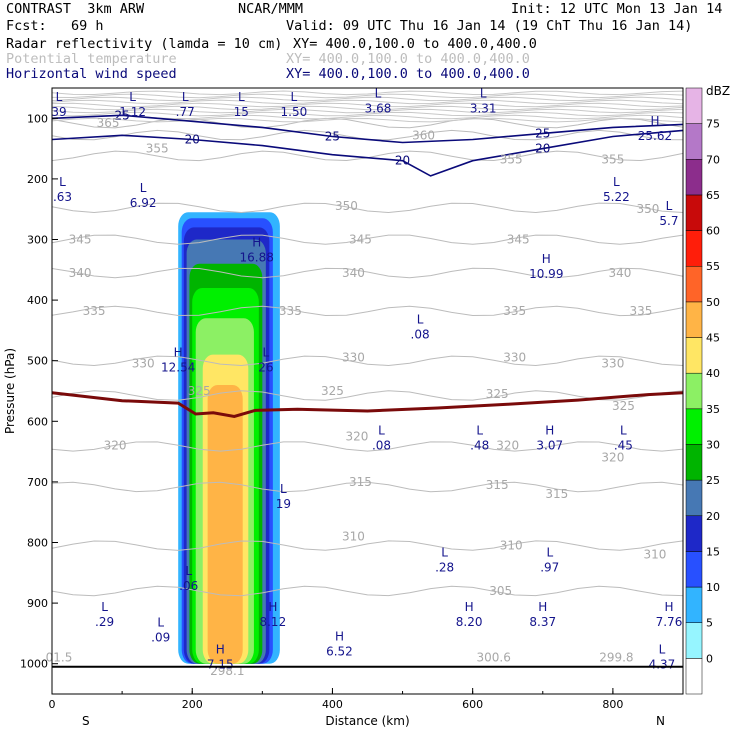 The width and height of the screenshot is (740, 740). I want to click on extremum-L: L6.92, so click(143, 195).